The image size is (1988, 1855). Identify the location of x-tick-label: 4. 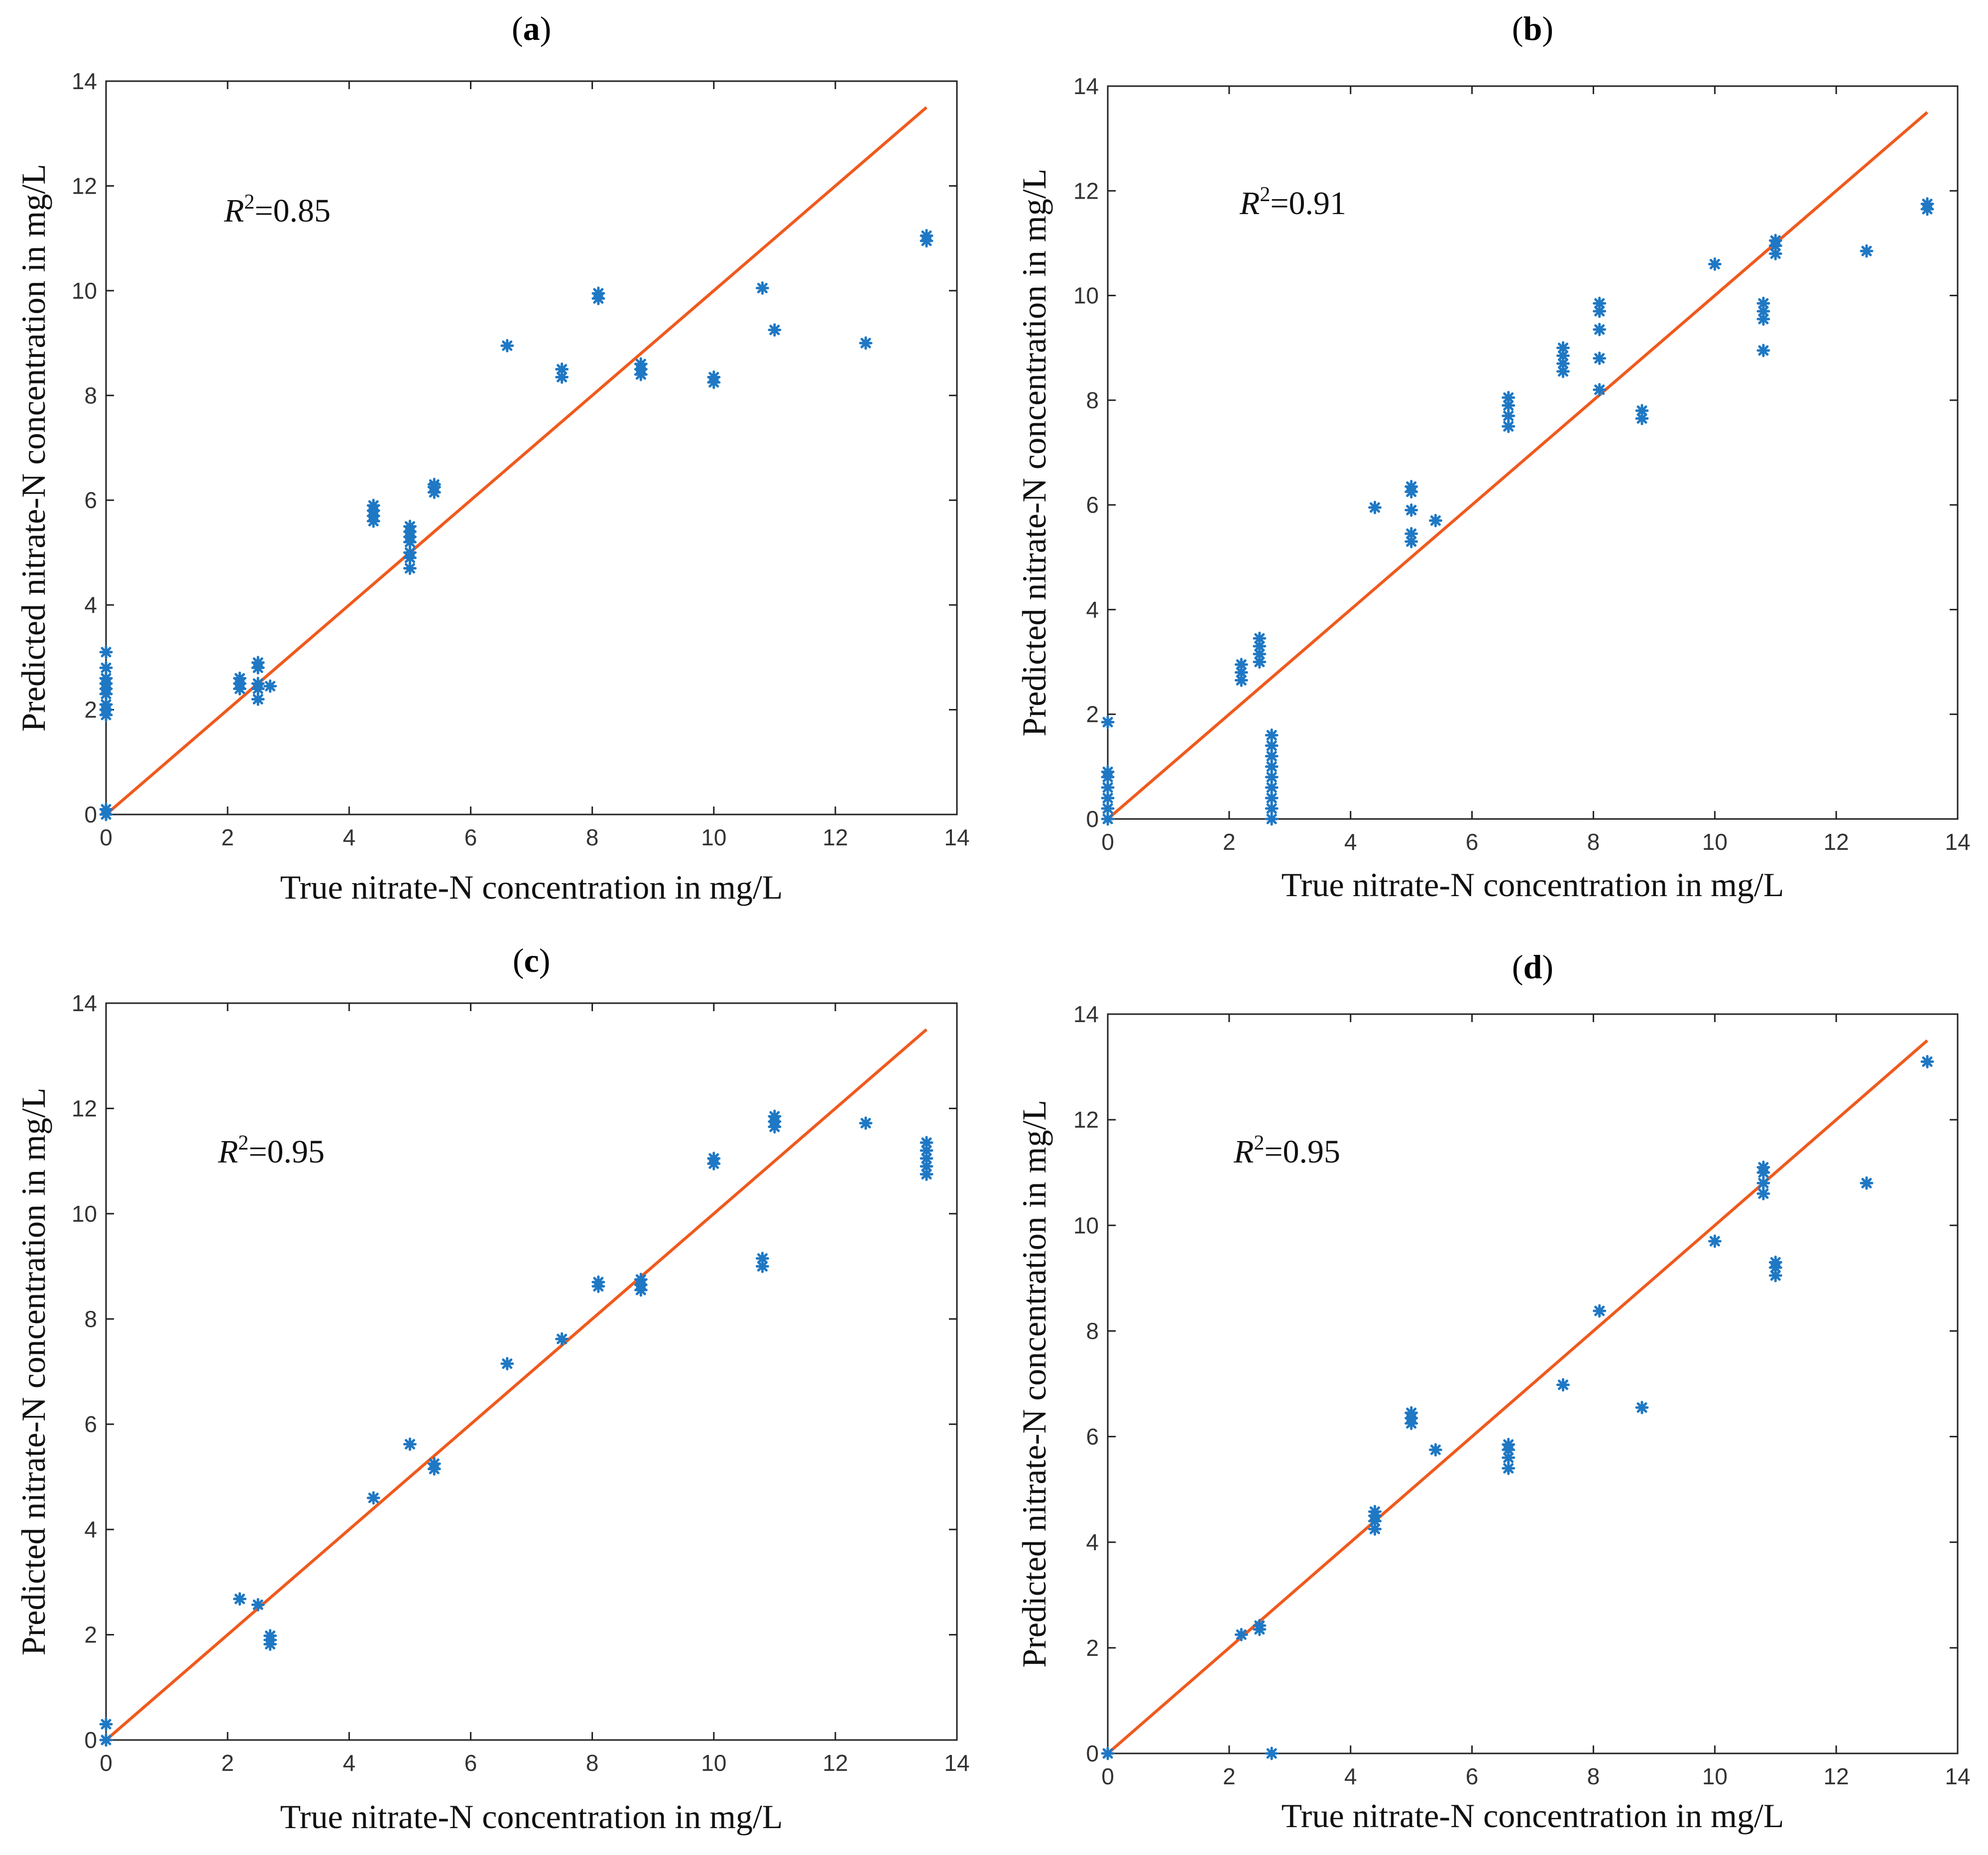
(349, 837).